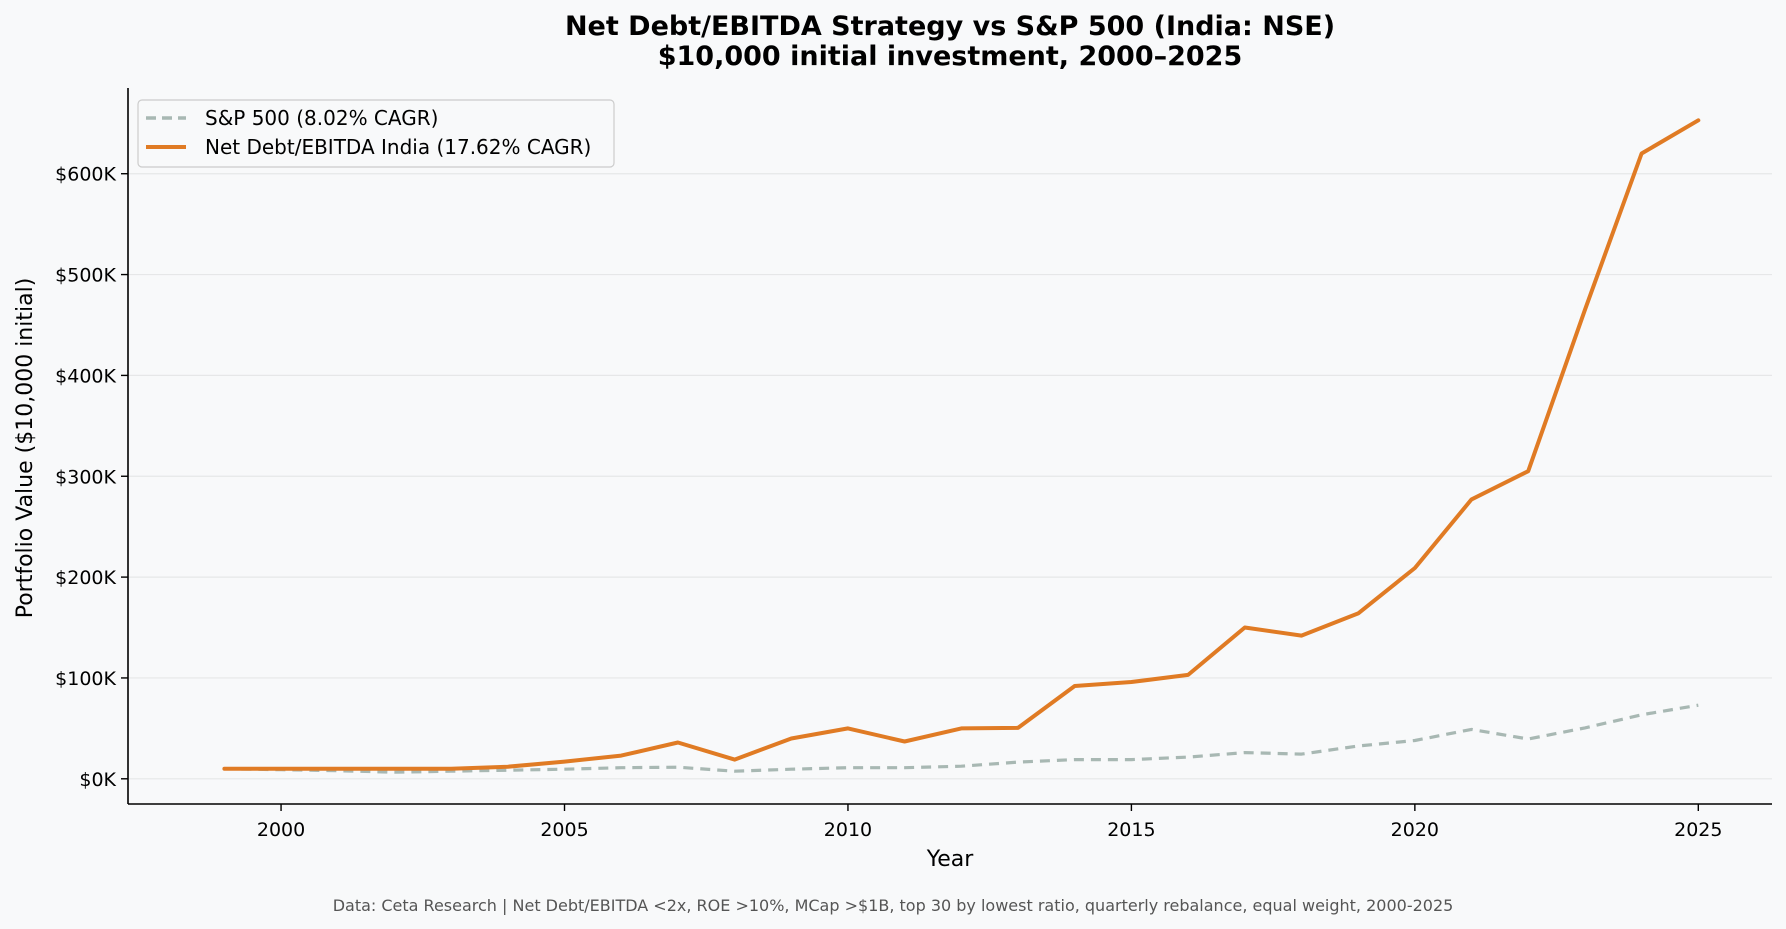 This screenshot has width=1786, height=929. Describe the element at coordinates (321, 118) in the screenshot. I see `legend-label-sp500: S&P 500 (8.02% CAGR)` at that location.